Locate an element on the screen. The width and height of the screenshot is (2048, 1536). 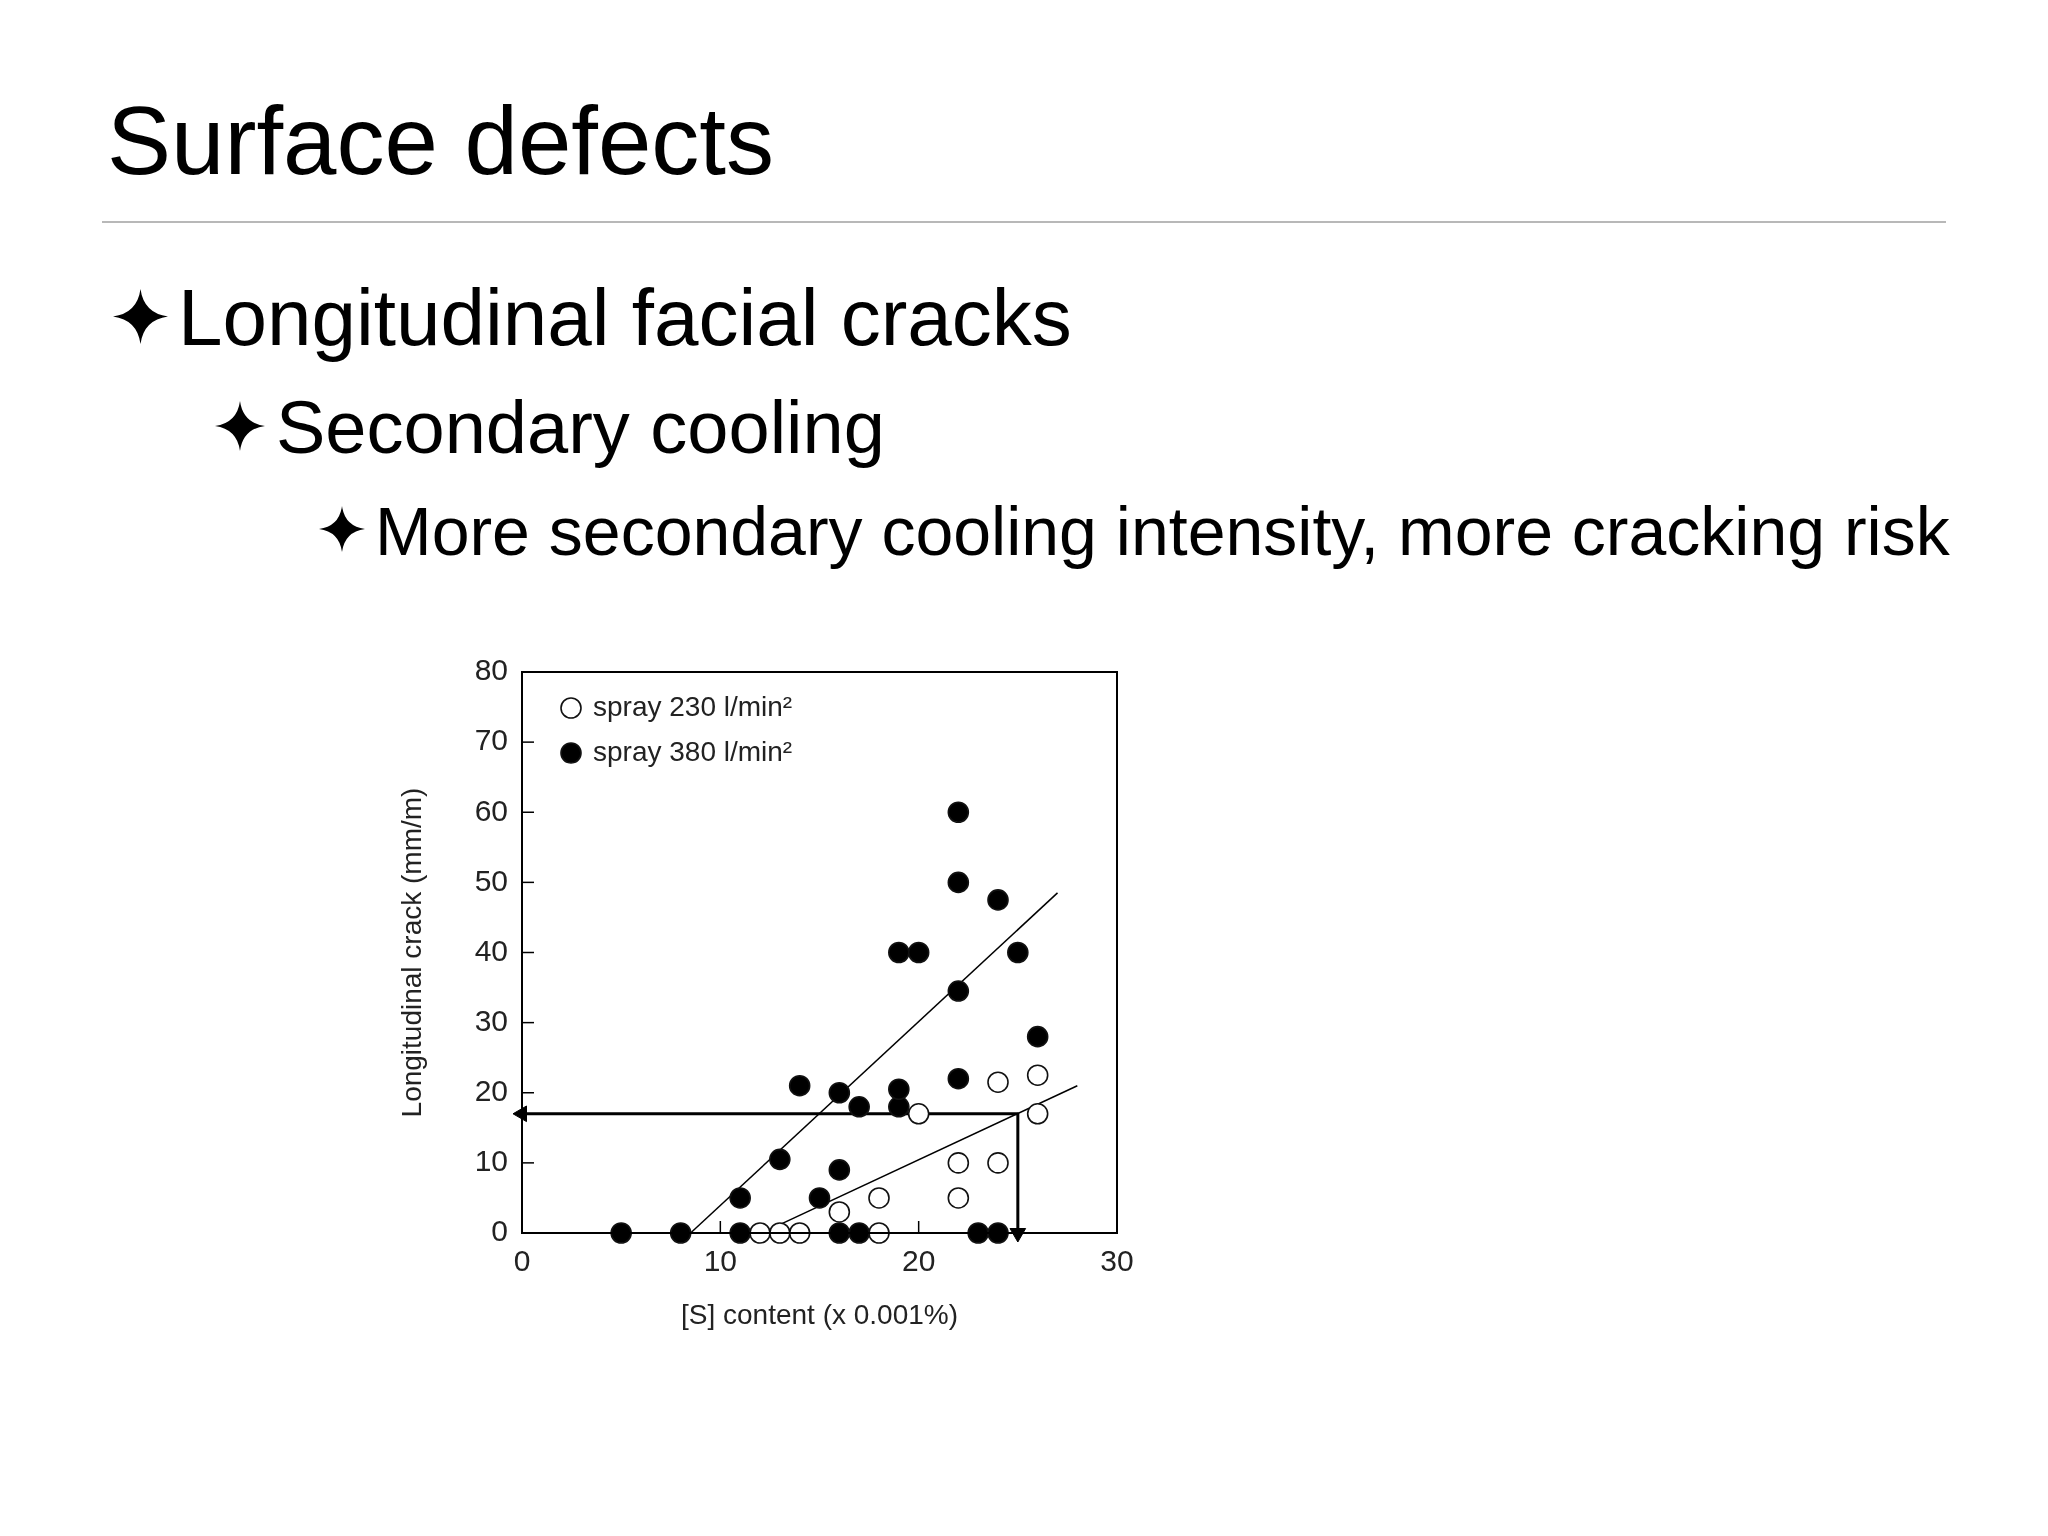
y-tick-label: 30 is located at coordinates (491, 1020).